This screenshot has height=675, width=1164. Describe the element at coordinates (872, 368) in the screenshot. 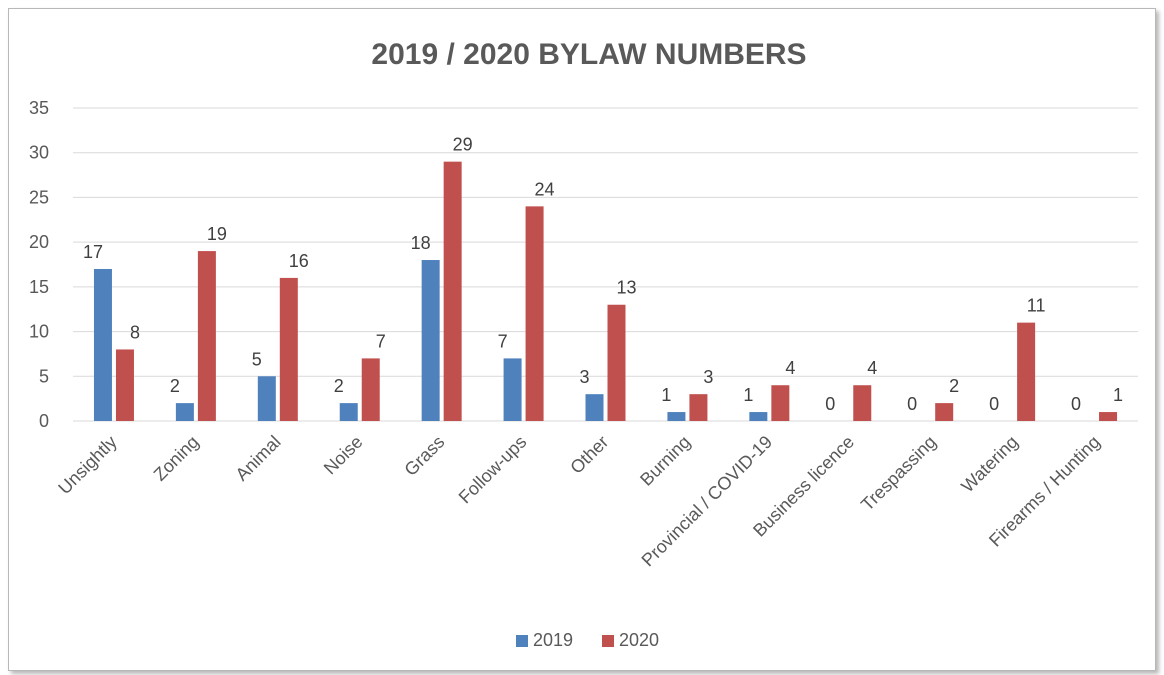

I see `data-label-2020-9: 4` at that location.